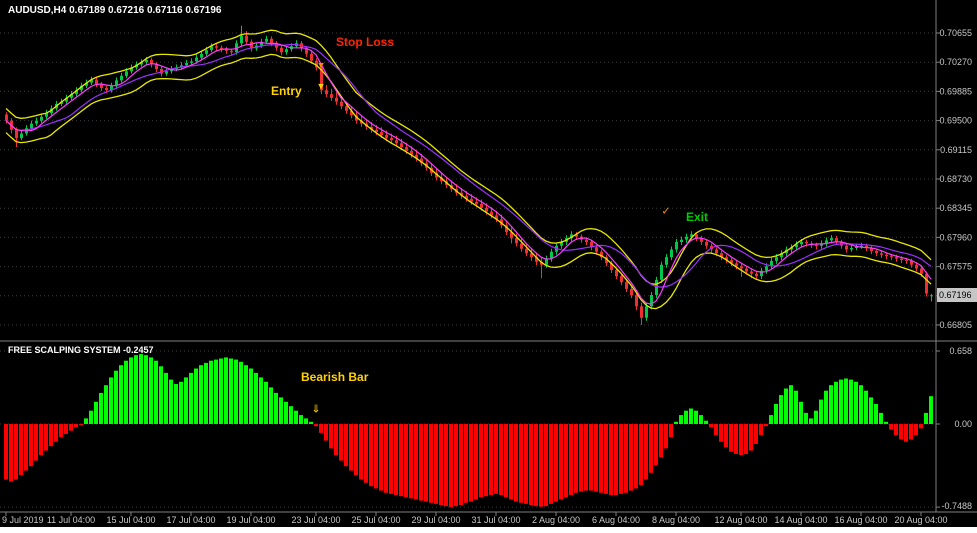  I want to click on svg-text: 12 Aug 04:00, so click(740, 520).